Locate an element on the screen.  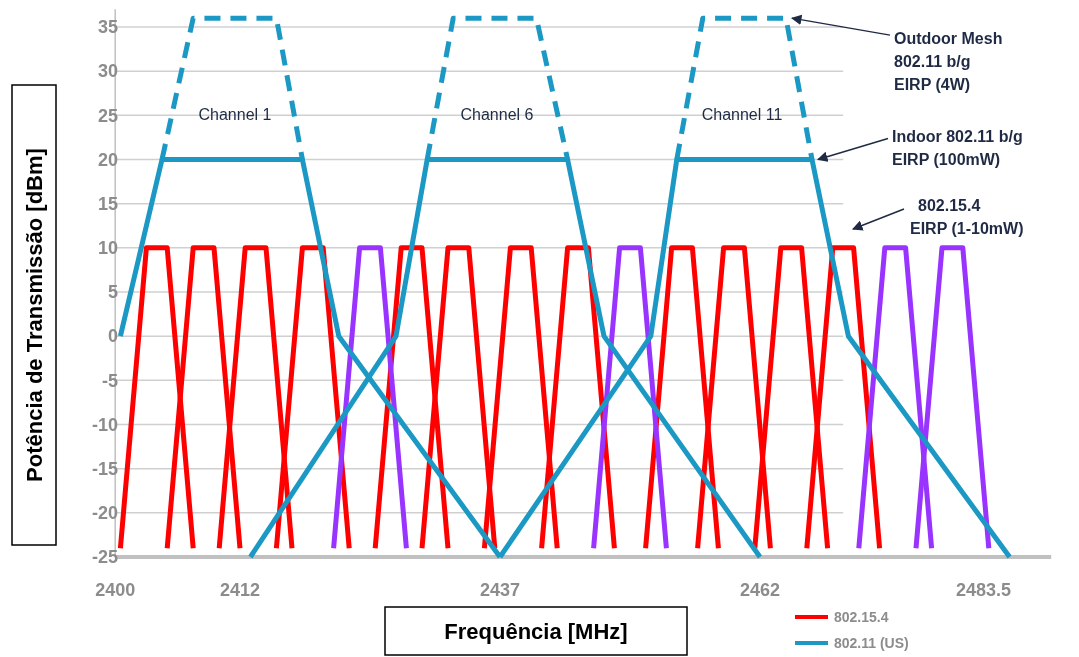
y-tick-label: 5 is located at coordinates (112, 292).